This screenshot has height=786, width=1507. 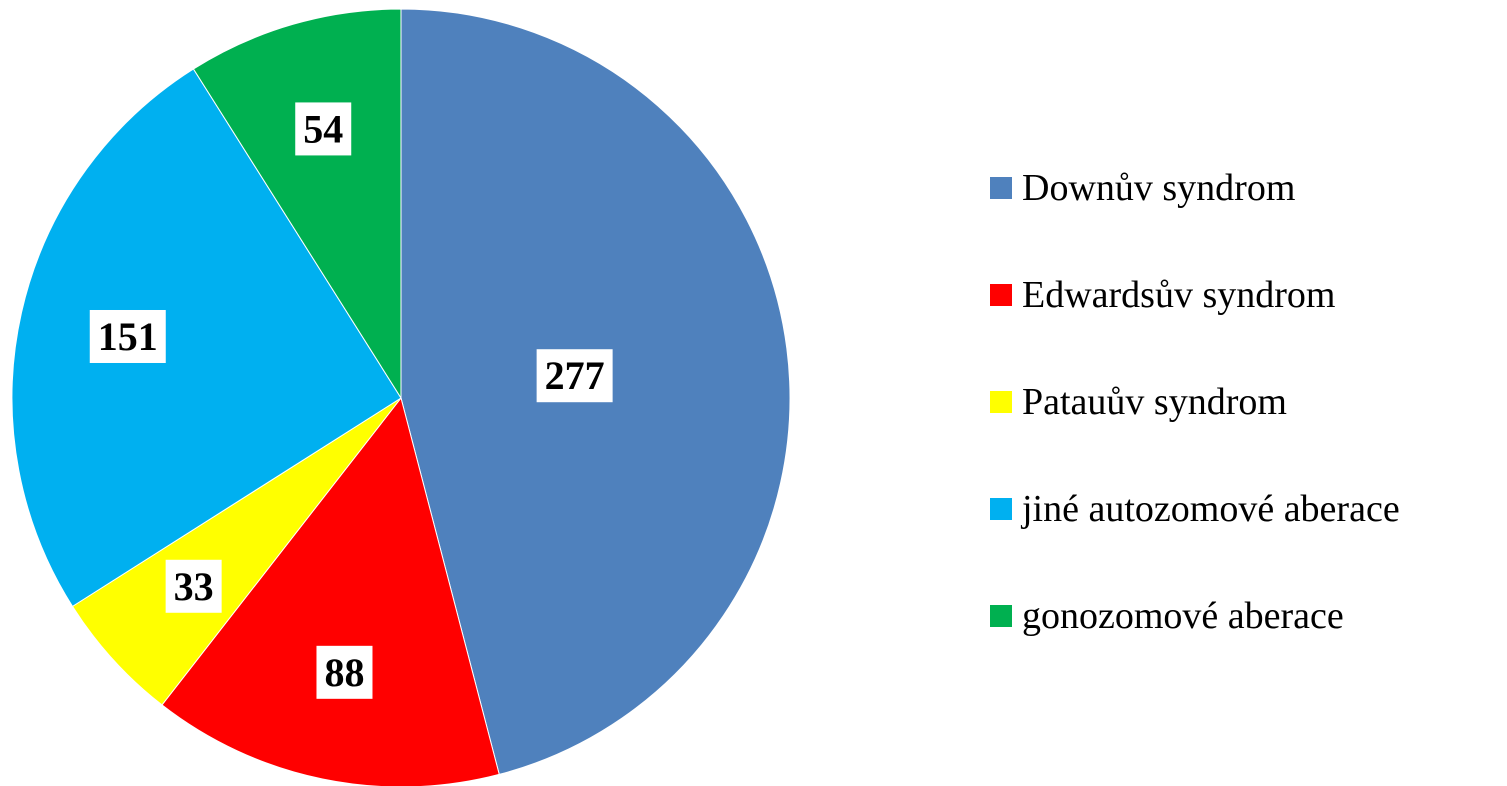 What do you see at coordinates (1158, 188) in the screenshot?
I see `legend-label: Downův syndrom` at bounding box center [1158, 188].